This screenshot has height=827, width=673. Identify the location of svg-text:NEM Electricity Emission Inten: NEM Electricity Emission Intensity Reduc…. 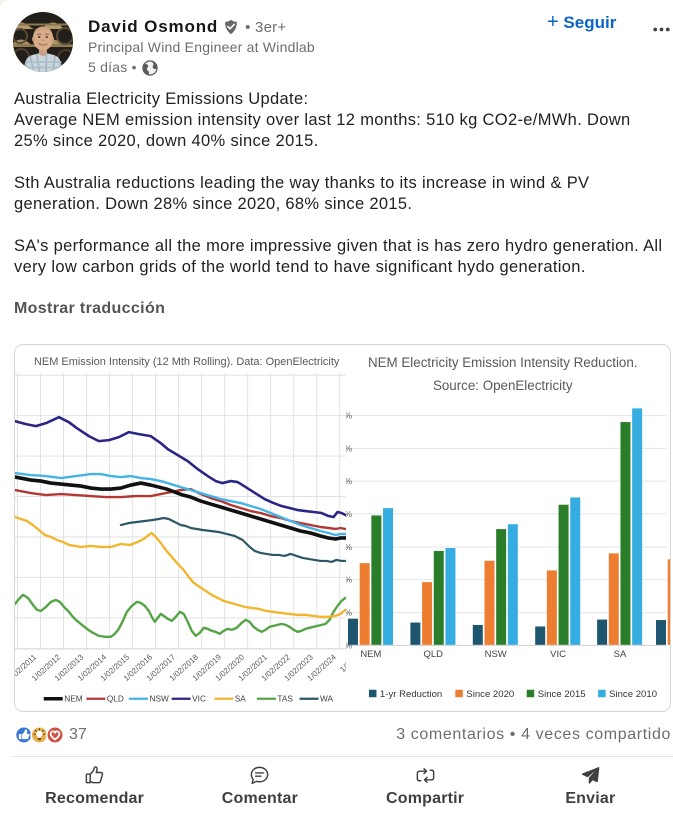
(503, 362).